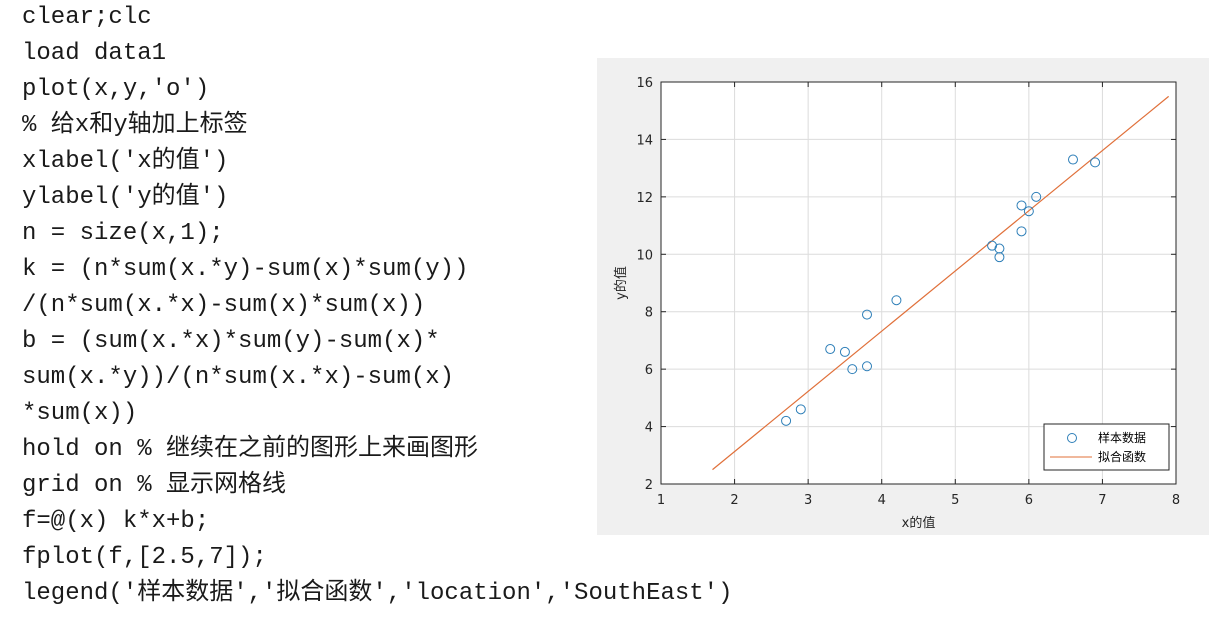  Describe the element at coordinates (808, 500) in the screenshot. I see `x-tick-label: 3` at that location.